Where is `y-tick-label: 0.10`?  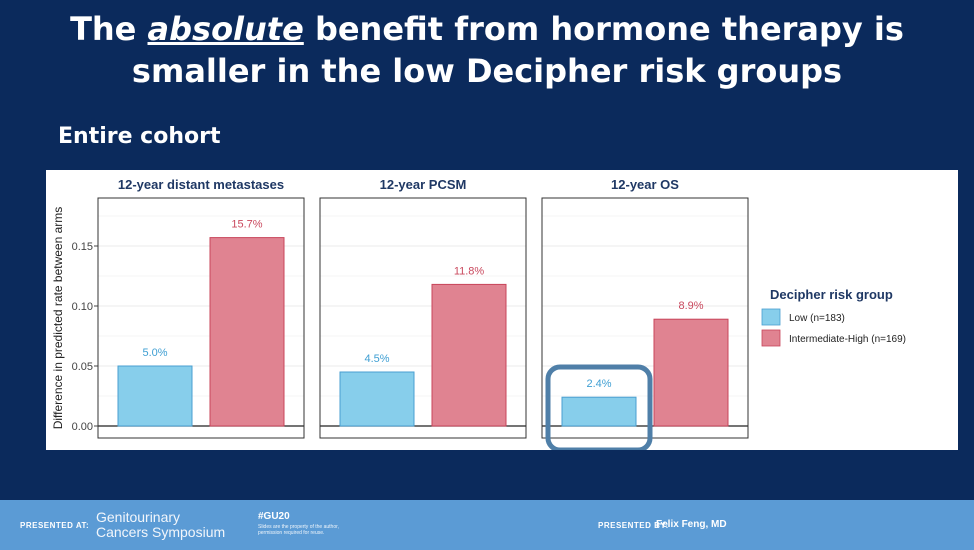 y-tick-label: 0.10 is located at coordinates (82, 307).